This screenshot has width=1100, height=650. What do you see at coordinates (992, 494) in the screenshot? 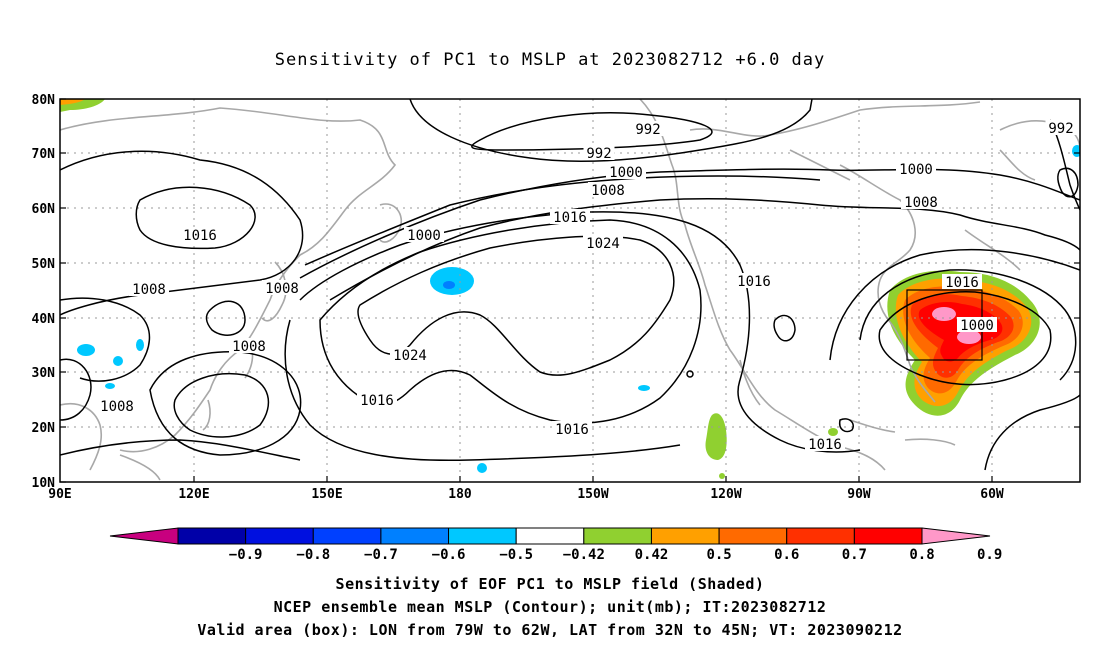
I see `lon-tick-label: 60W` at bounding box center [992, 494].